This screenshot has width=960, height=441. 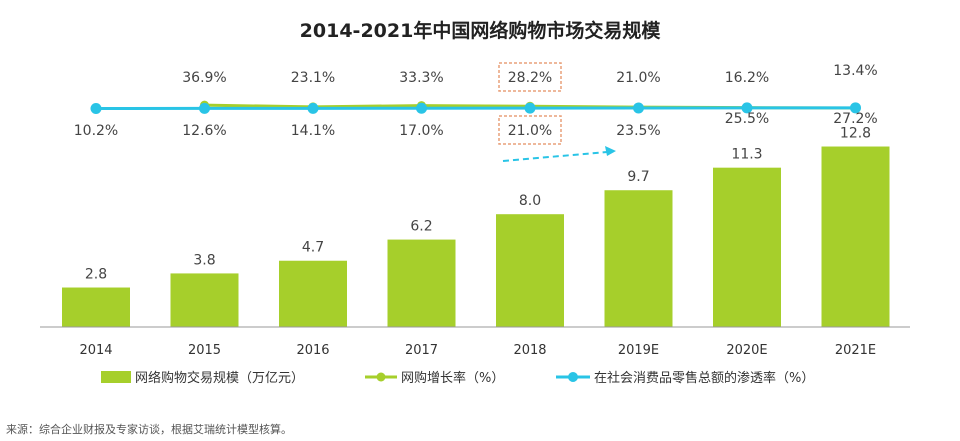 What do you see at coordinates (149, 429) in the screenshot?
I see `source-note: 来源：综合企业财报及专家访谈，根据艾瑞统计模型核算。` at bounding box center [149, 429].